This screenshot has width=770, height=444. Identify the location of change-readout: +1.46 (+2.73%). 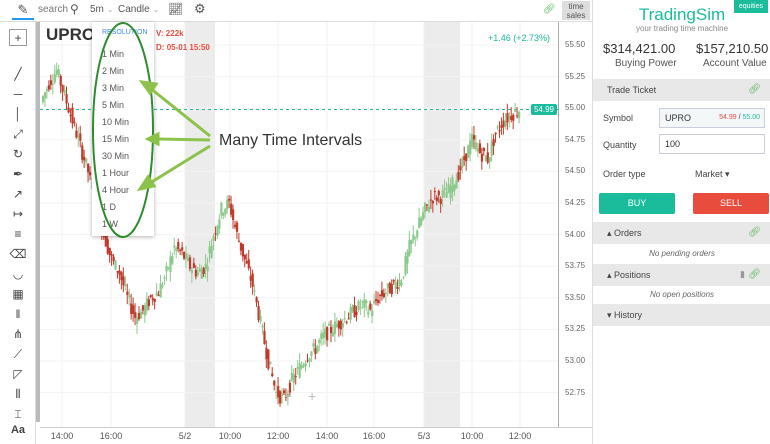
(518, 38).